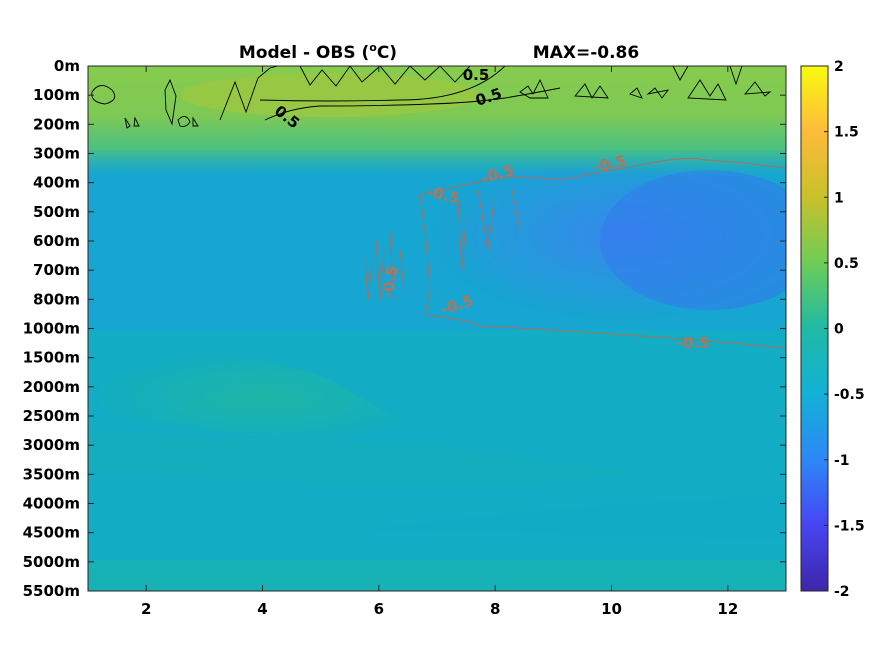 The image size is (875, 656). Describe the element at coordinates (849, 526) in the screenshot. I see `colorbar-tick-label: -1.5` at that location.